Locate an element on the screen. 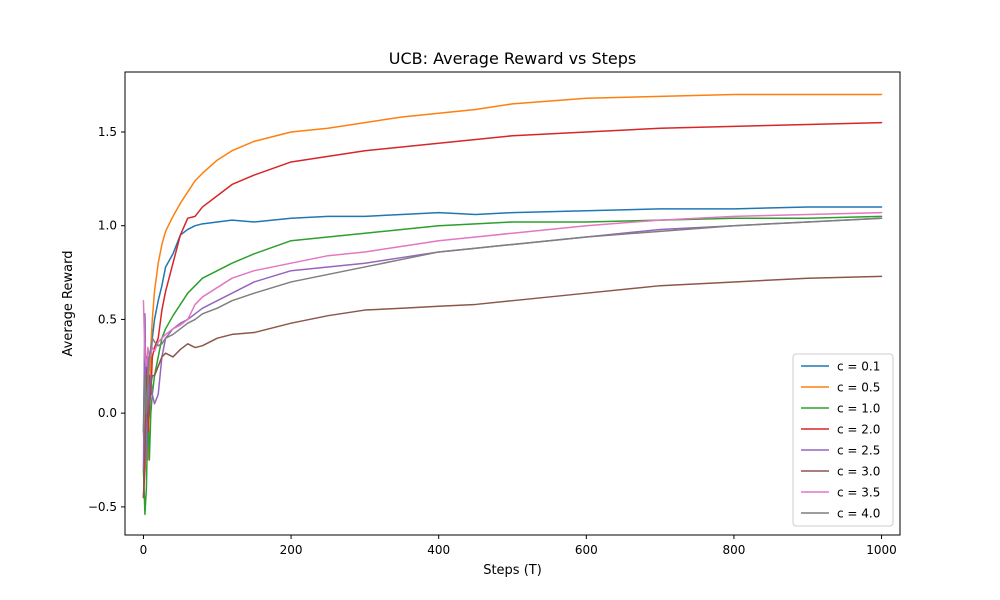  y-tick-label: −0.5 is located at coordinates (102, 507).